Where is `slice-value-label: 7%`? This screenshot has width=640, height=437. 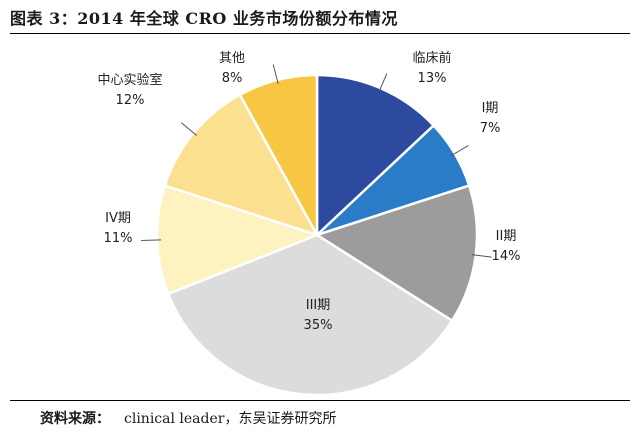 slice-value-label: 7% is located at coordinates (490, 128).